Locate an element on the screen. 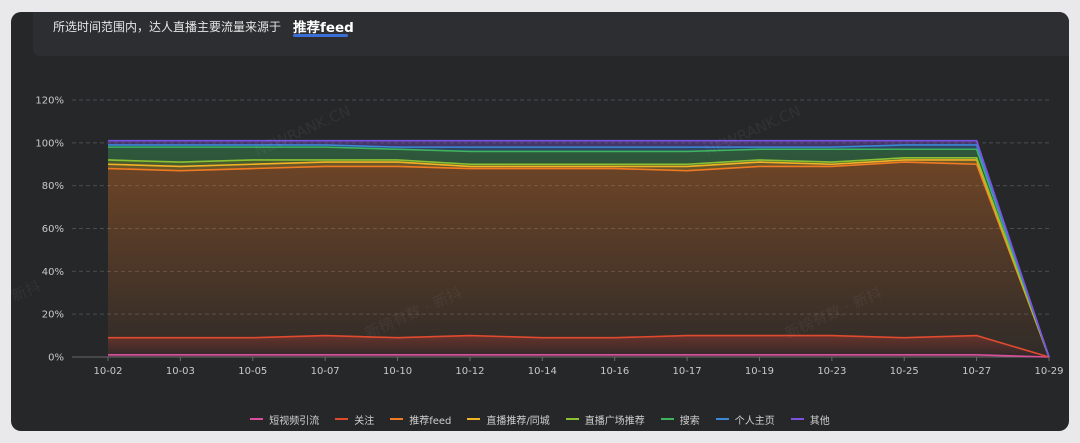  y-tick-label: 0% is located at coordinates (56, 358).